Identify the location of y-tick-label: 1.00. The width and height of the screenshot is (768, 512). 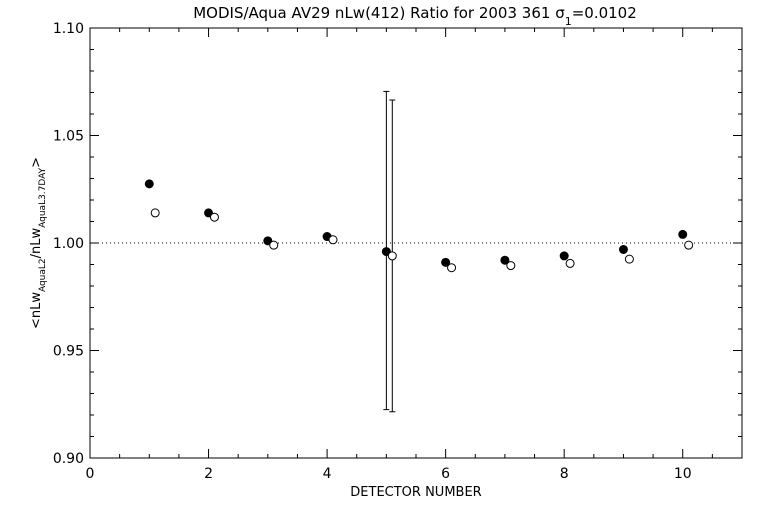
(68, 244).